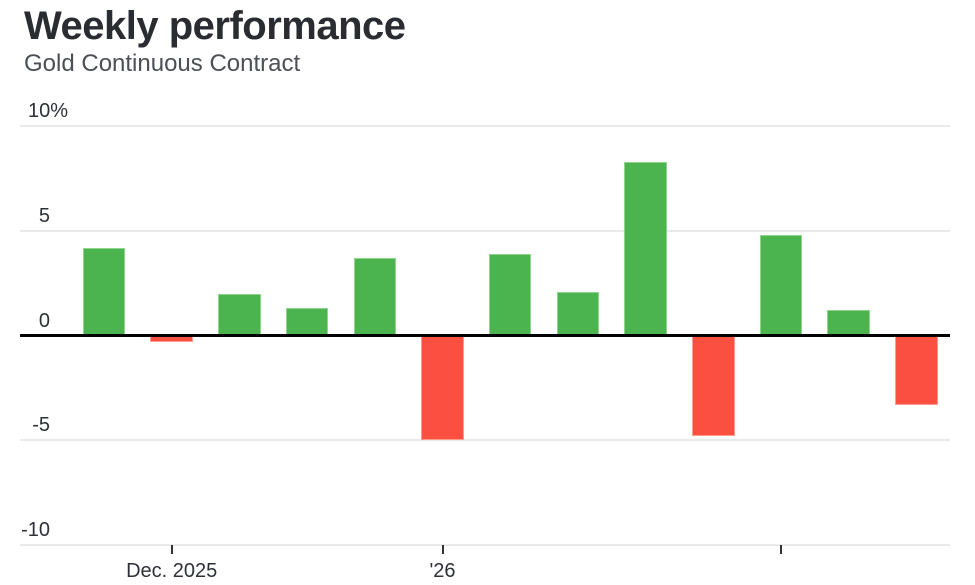 The image size is (975, 585). I want to click on y-axis-label--10: -10, so click(35, 529).